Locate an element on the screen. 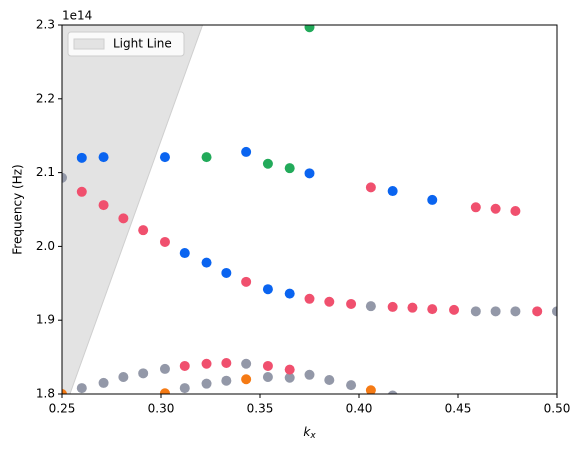 Image resolution: width=582 pixels, height=451 pixels. y-tick-label: 2.3 is located at coordinates (45, 25).